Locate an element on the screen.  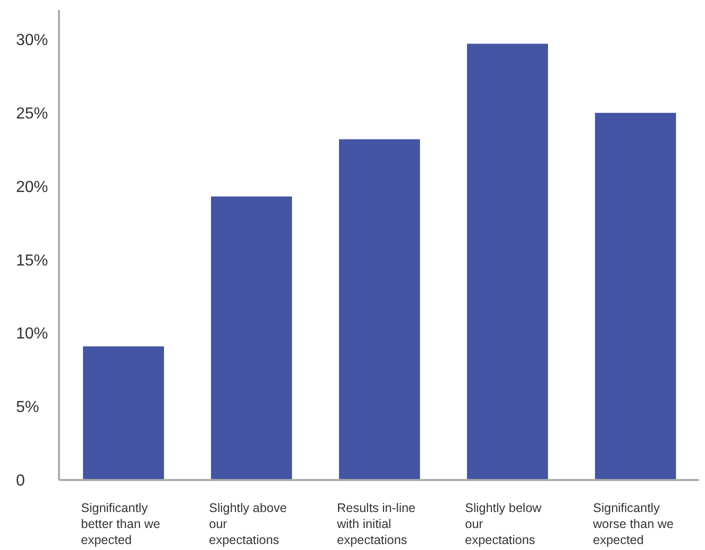
x-tick-label: Slightly below our expectations is located at coordinates (503, 524).